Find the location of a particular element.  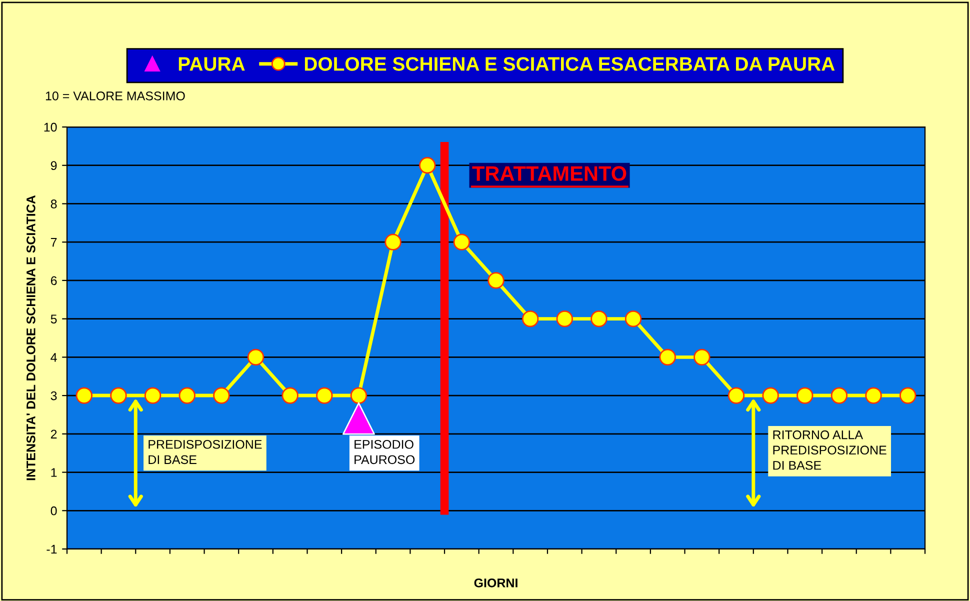

y-tick-label: 6 is located at coordinates (53, 281).